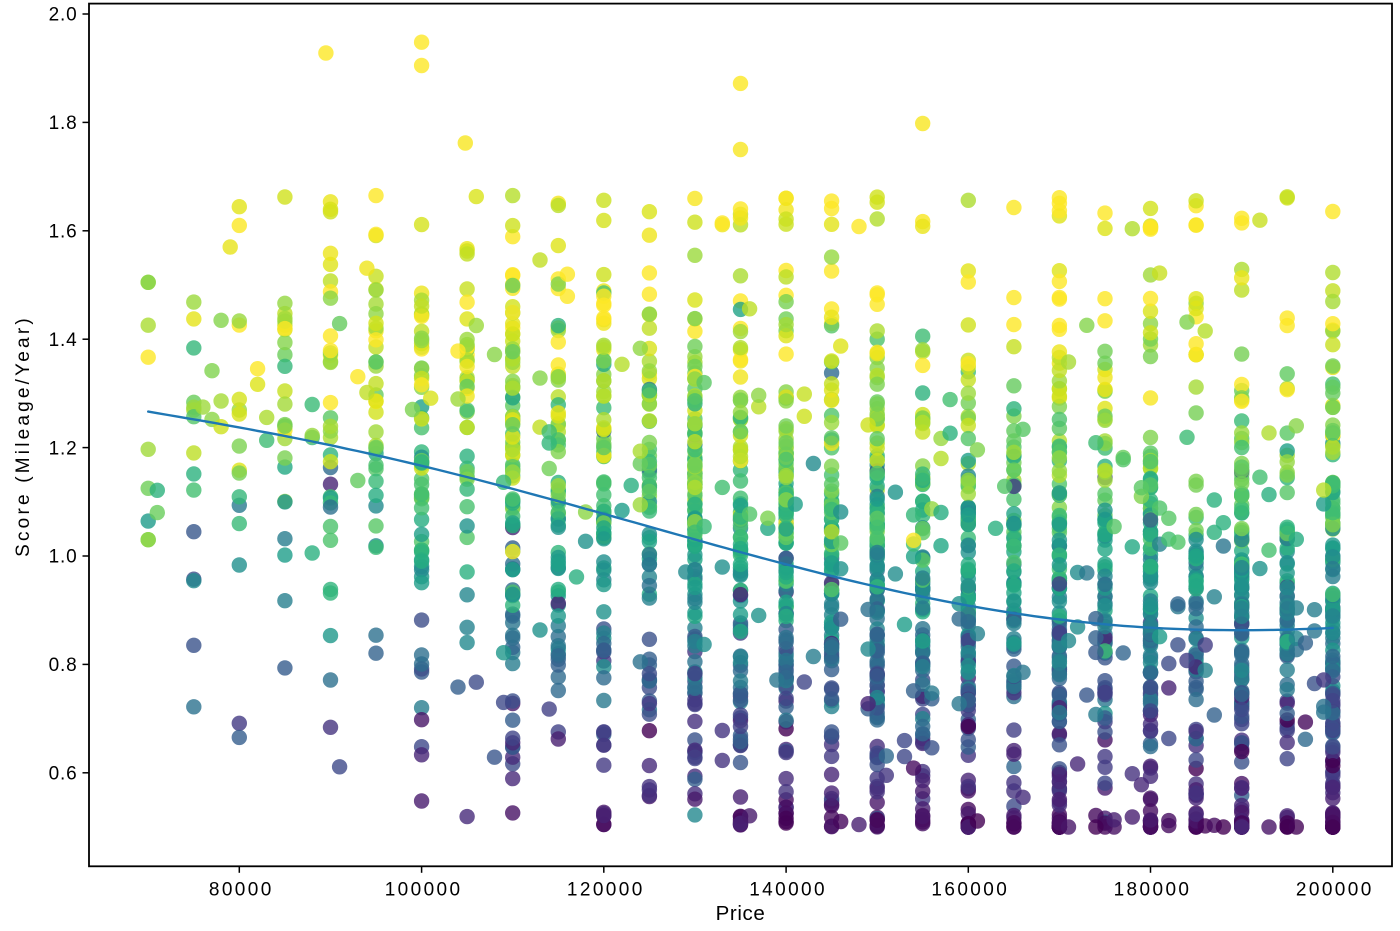 The width and height of the screenshot is (1400, 931). I want to click on svg-text: 1.6, so click(63, 232).